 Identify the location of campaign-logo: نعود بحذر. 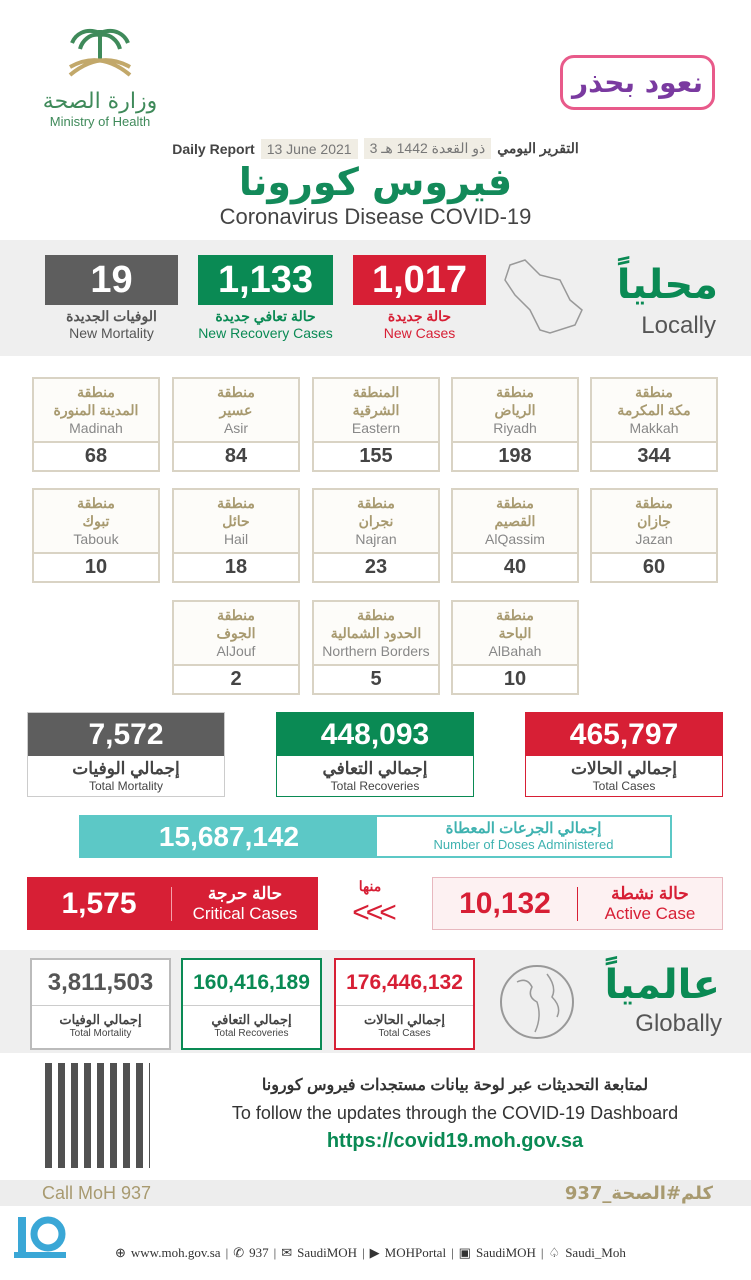
(637, 82).